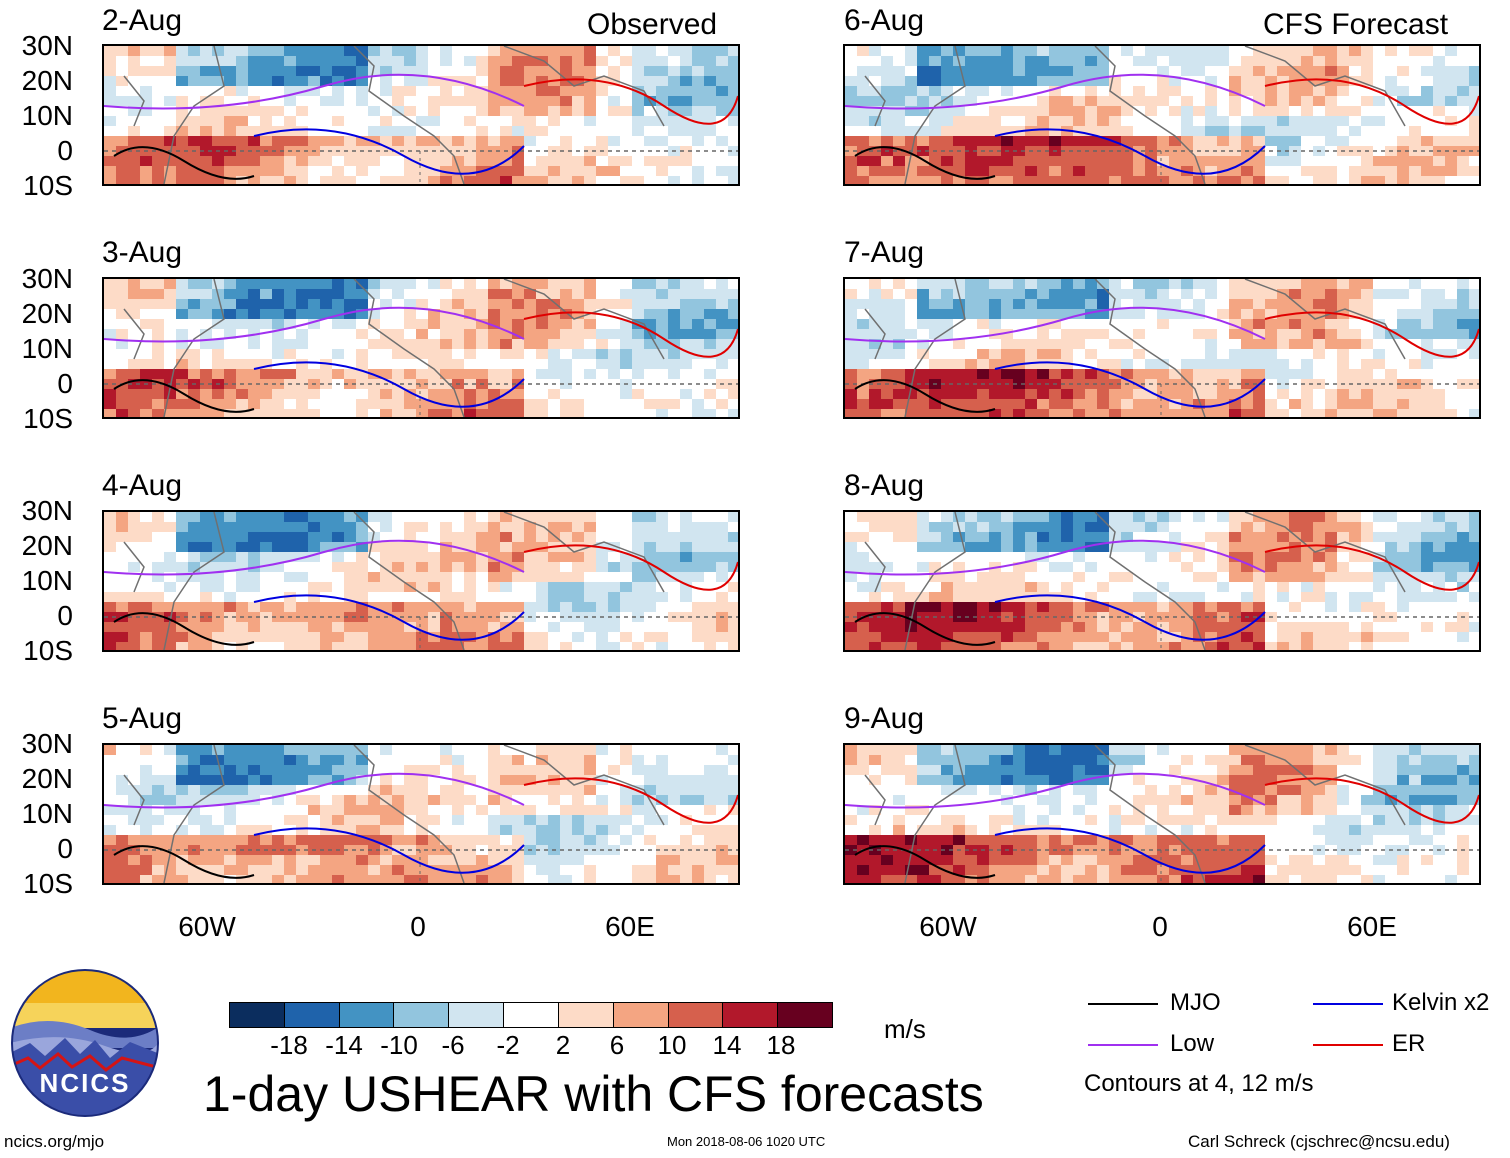  I want to click on colorbar-tick: -14, so click(344, 1045).